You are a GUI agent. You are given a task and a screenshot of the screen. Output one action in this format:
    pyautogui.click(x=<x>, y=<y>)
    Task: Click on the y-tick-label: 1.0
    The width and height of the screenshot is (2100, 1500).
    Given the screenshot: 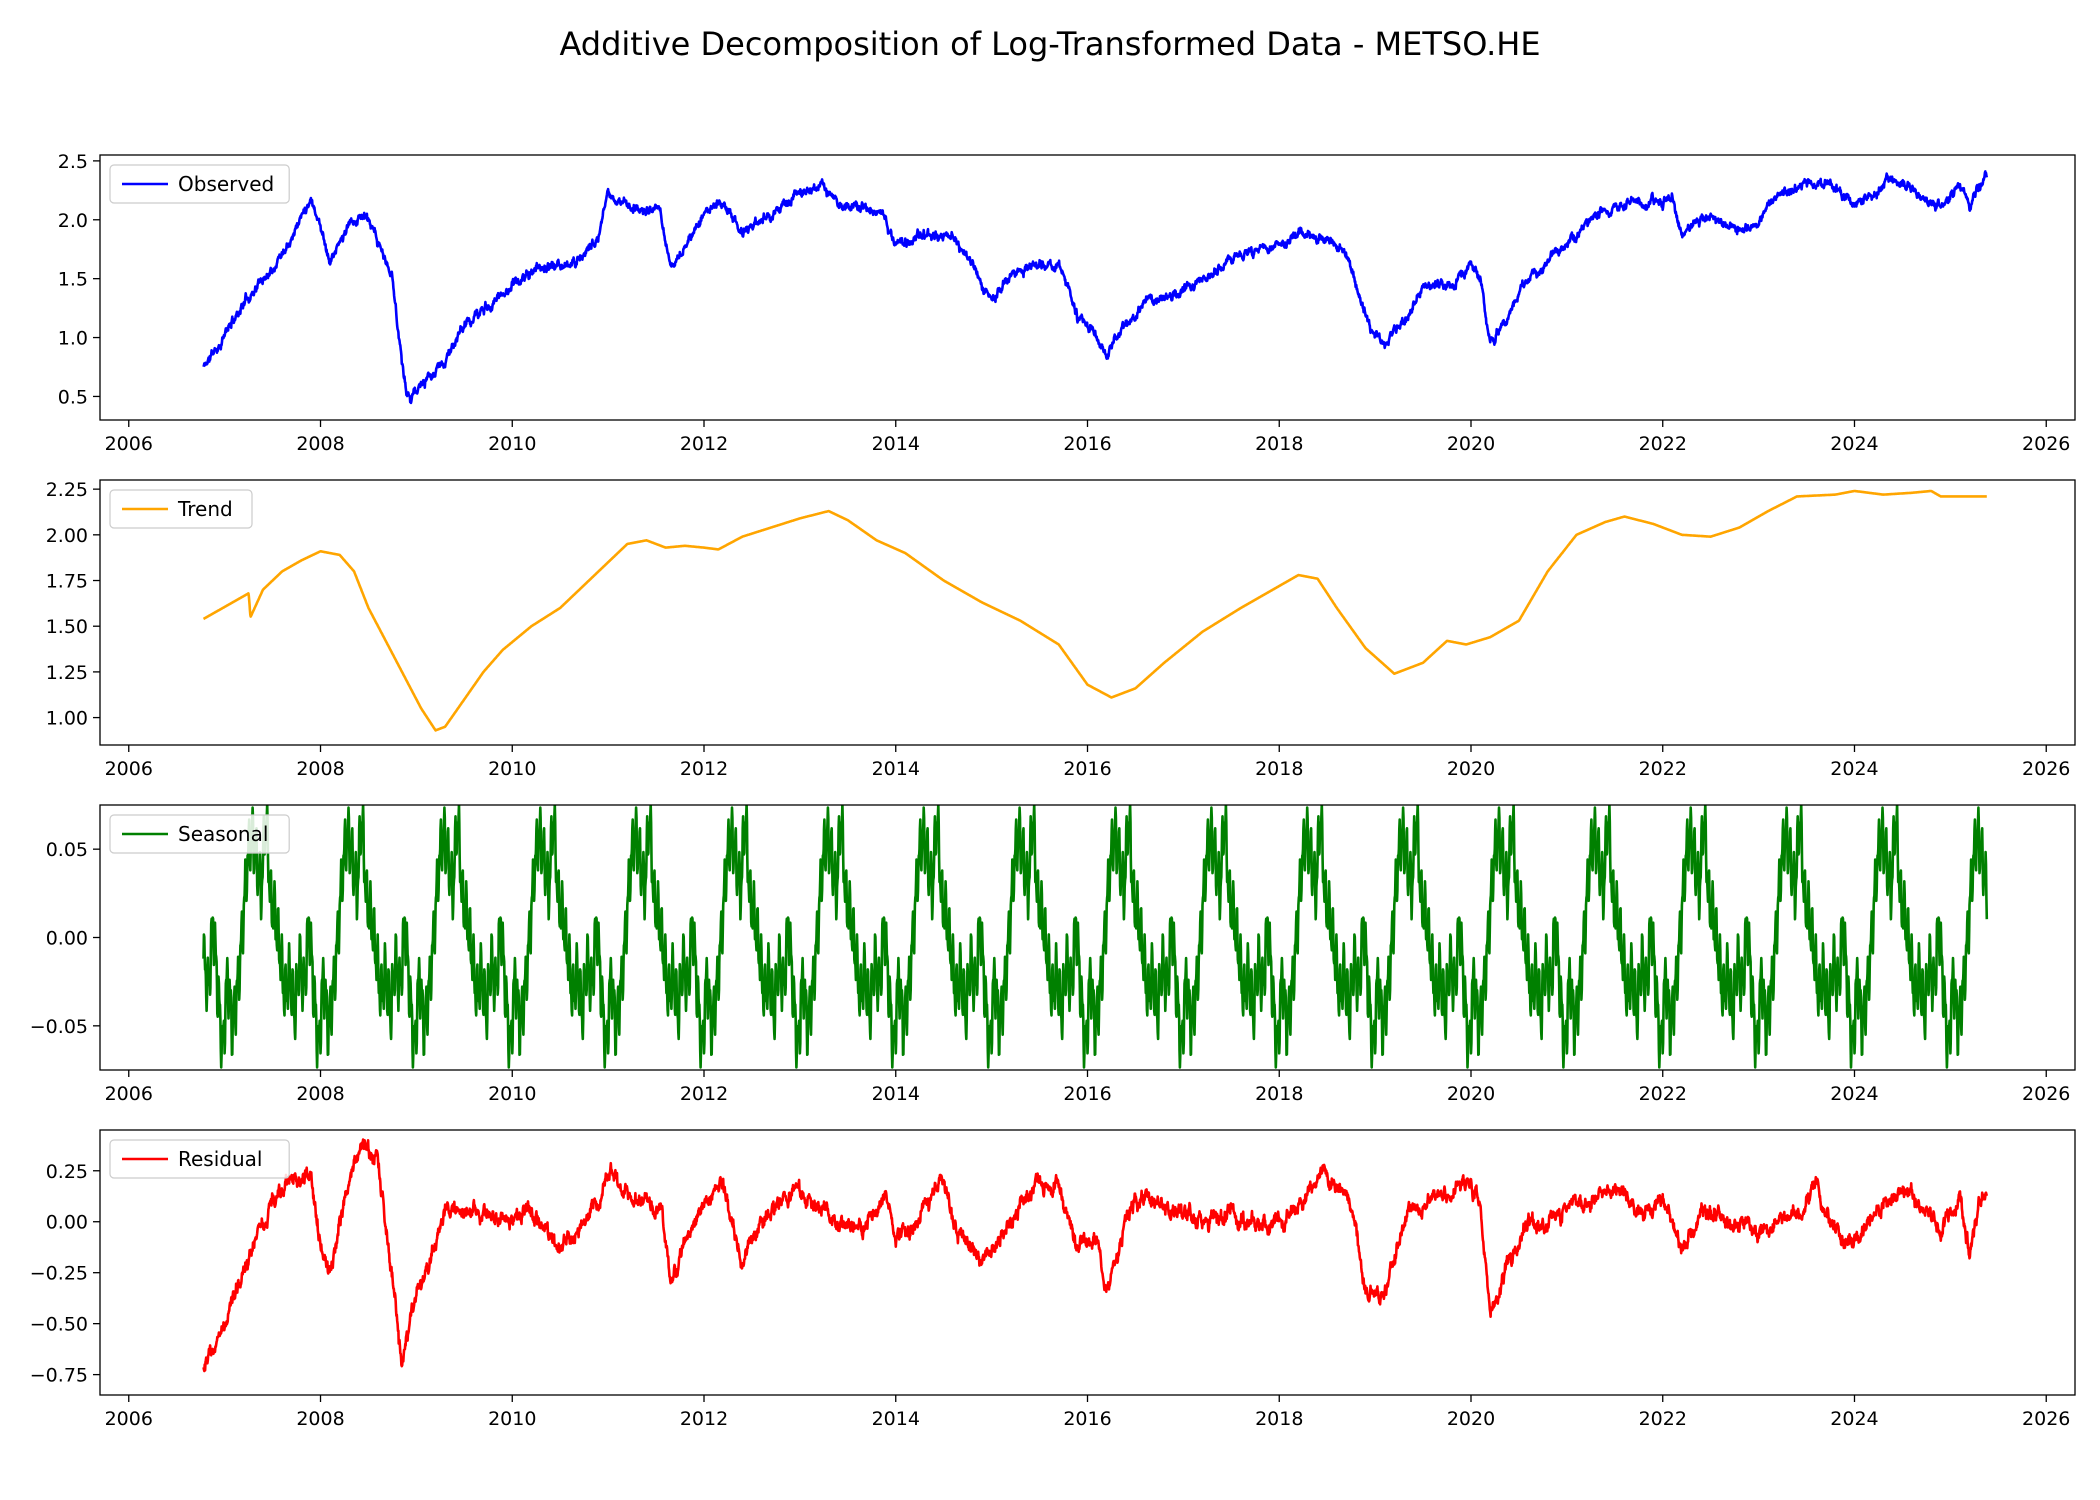 What is the action you would take?
    pyautogui.click(x=73, y=339)
    